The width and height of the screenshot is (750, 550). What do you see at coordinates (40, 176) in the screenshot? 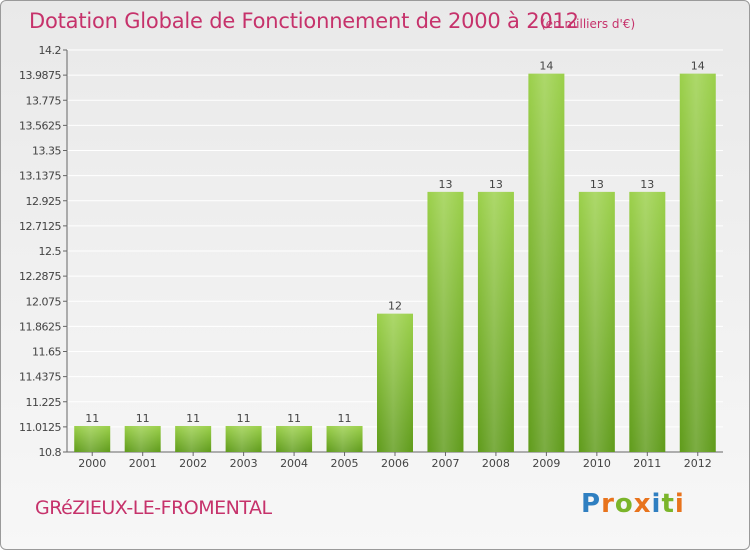
I see `y-tick-label: 13.1375` at bounding box center [40, 176].